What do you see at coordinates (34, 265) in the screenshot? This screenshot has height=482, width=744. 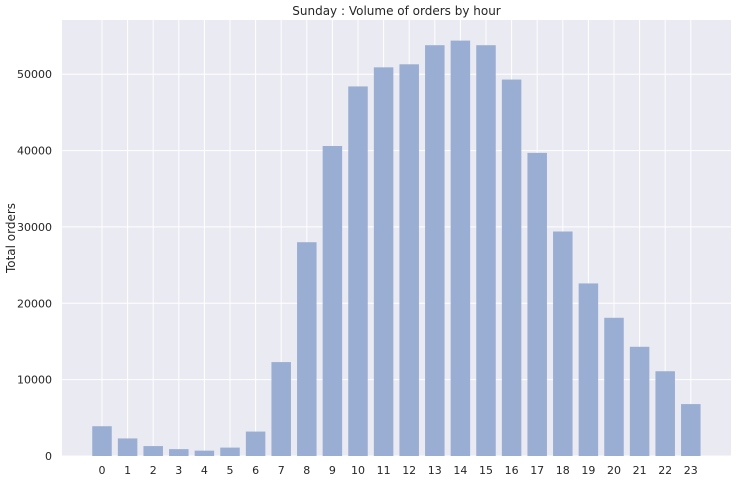 I see `y-tick-labels: 0 10000 20000 30000 40000 50000` at bounding box center [34, 265].